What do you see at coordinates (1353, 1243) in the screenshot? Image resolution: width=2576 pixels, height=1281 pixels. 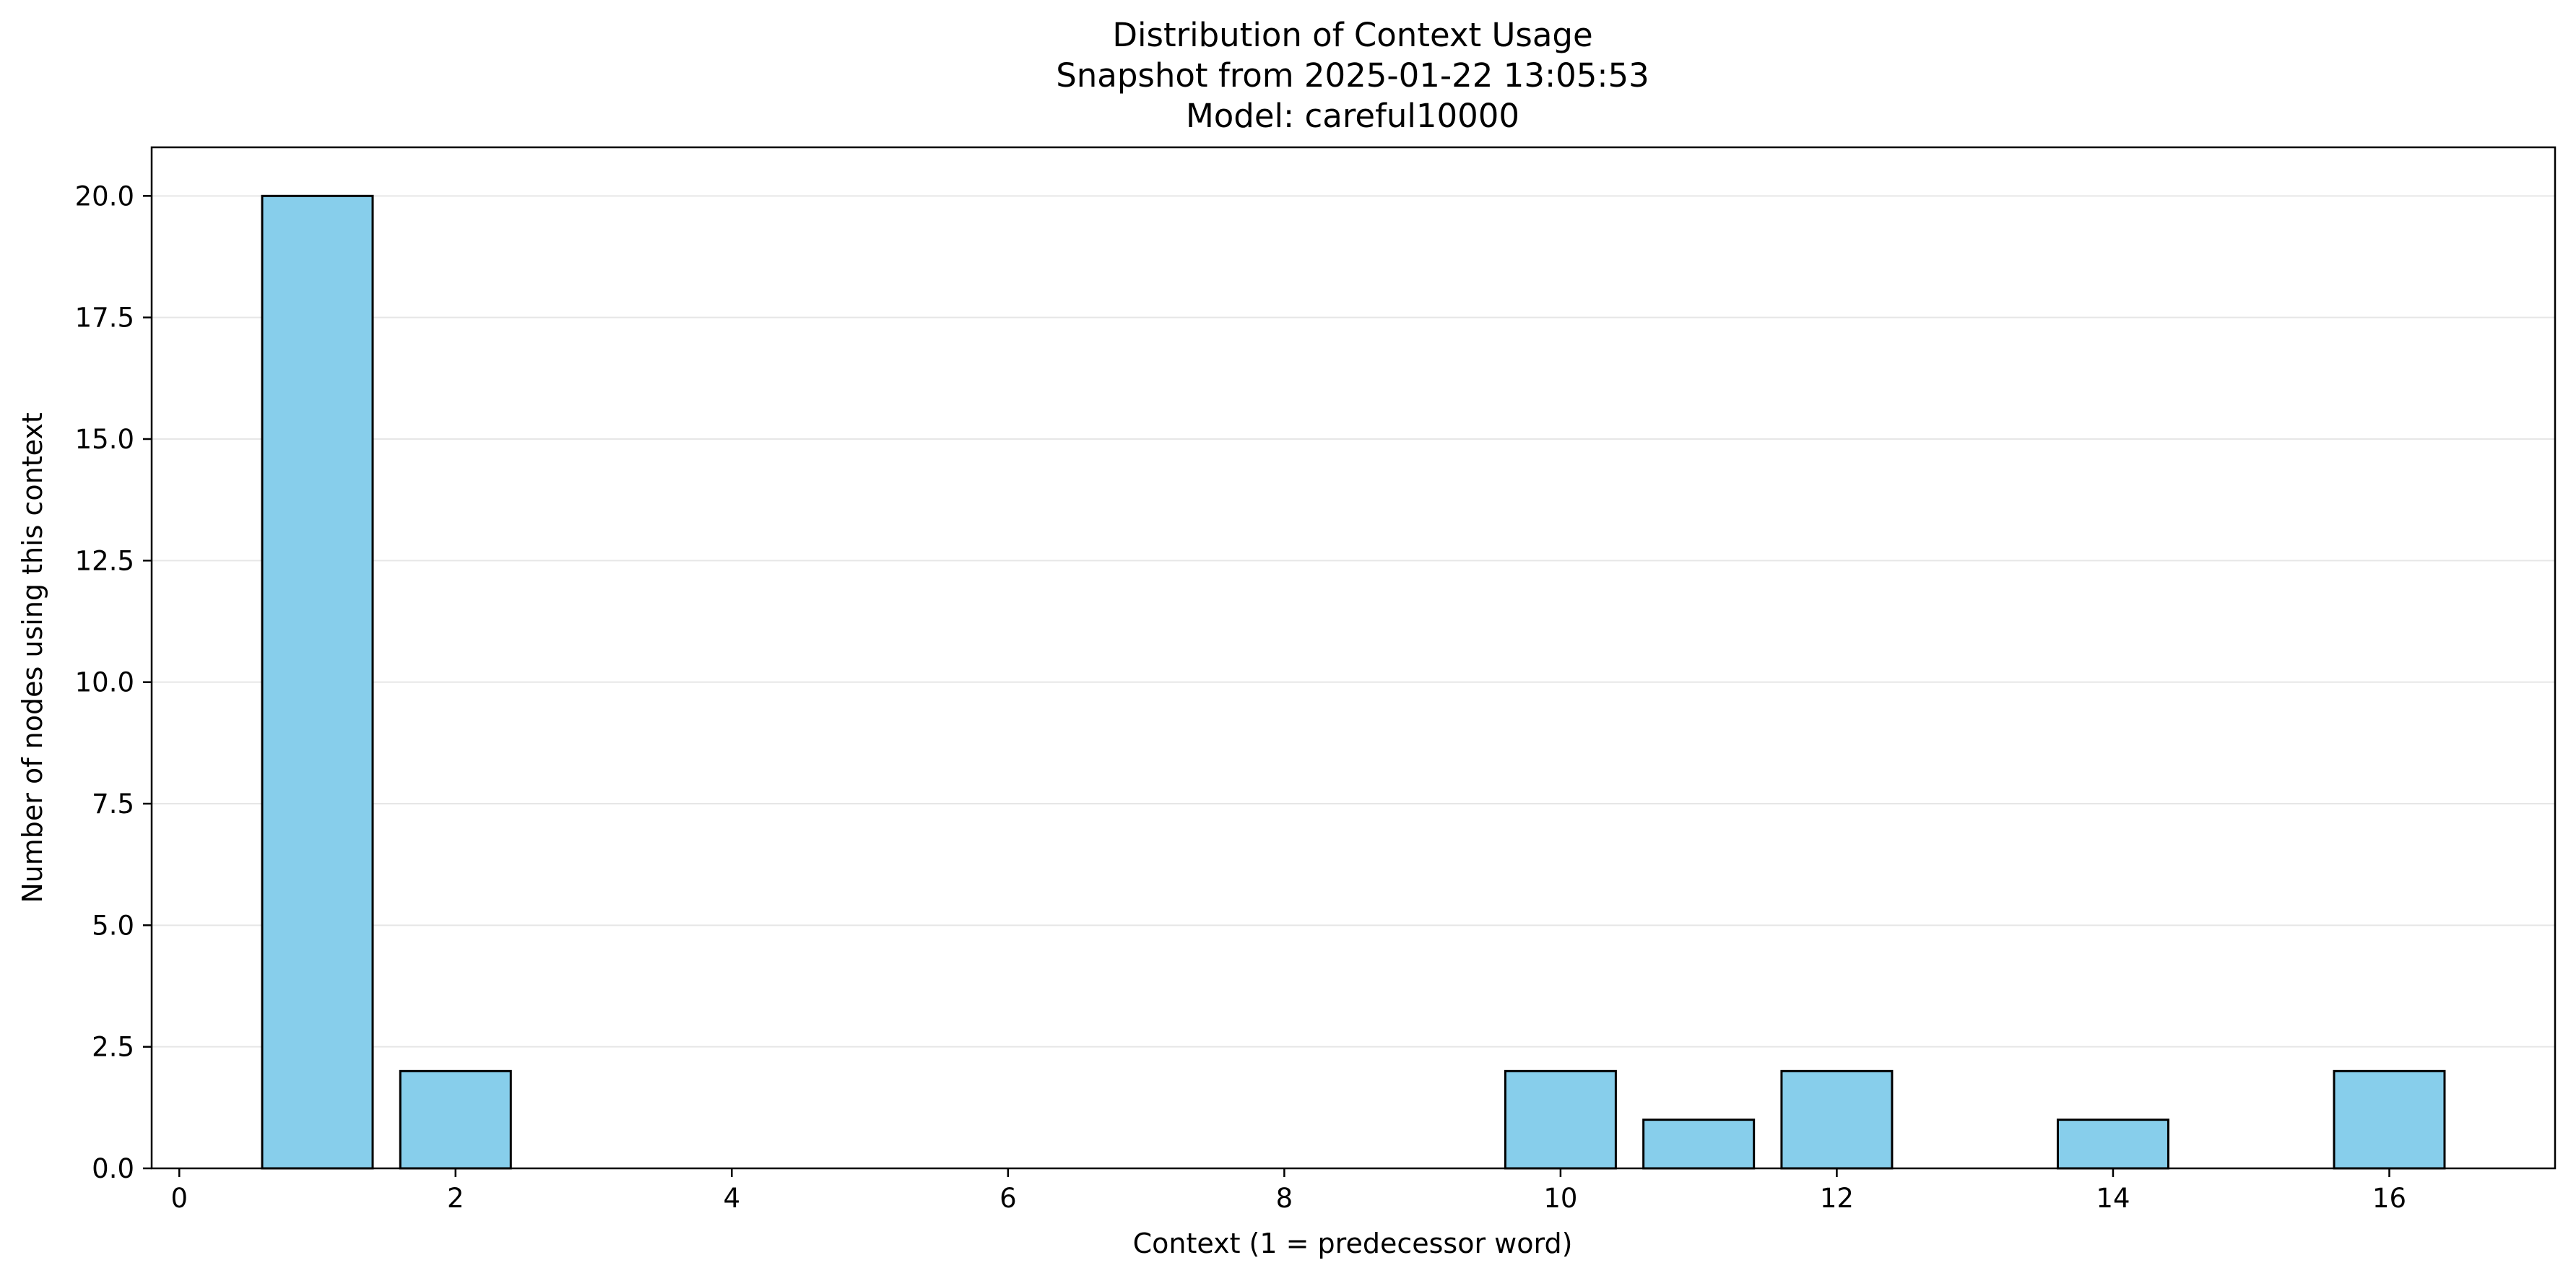 I see `x-axis-label: Context (1 = predecessor word)` at bounding box center [1353, 1243].